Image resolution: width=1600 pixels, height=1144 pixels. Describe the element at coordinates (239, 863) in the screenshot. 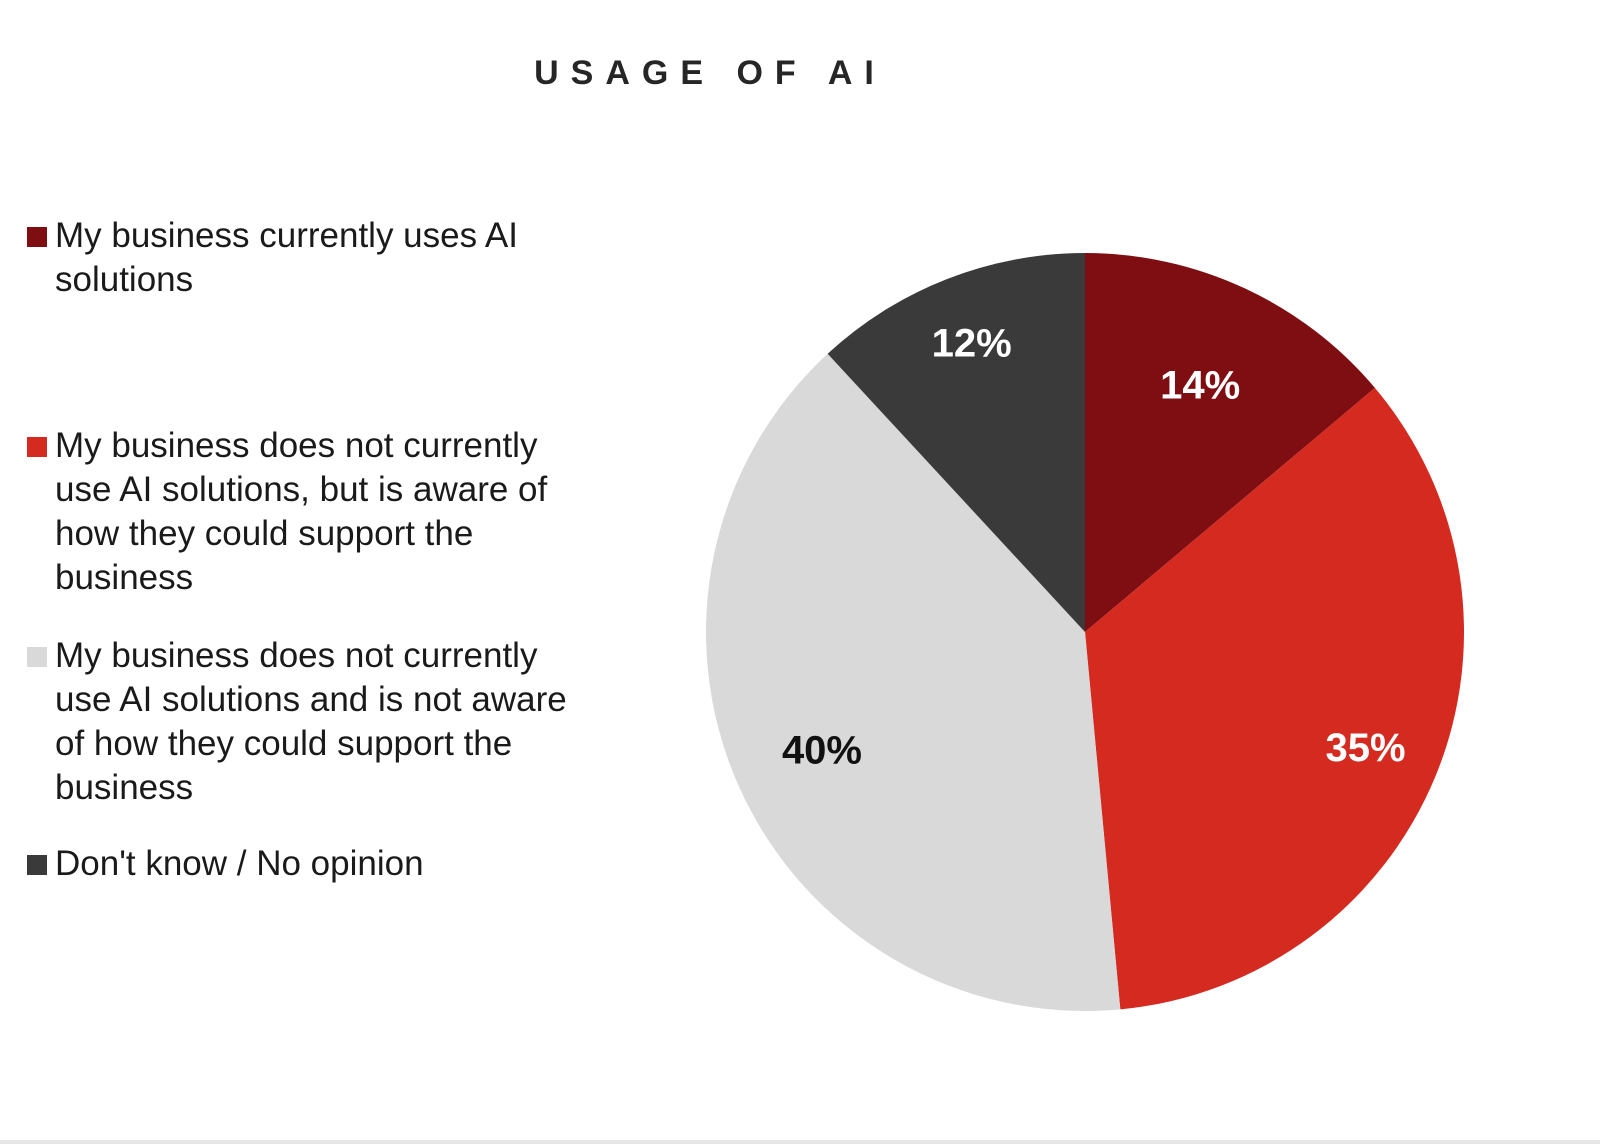

I see `legend-label: Don't know / No opinion` at that location.